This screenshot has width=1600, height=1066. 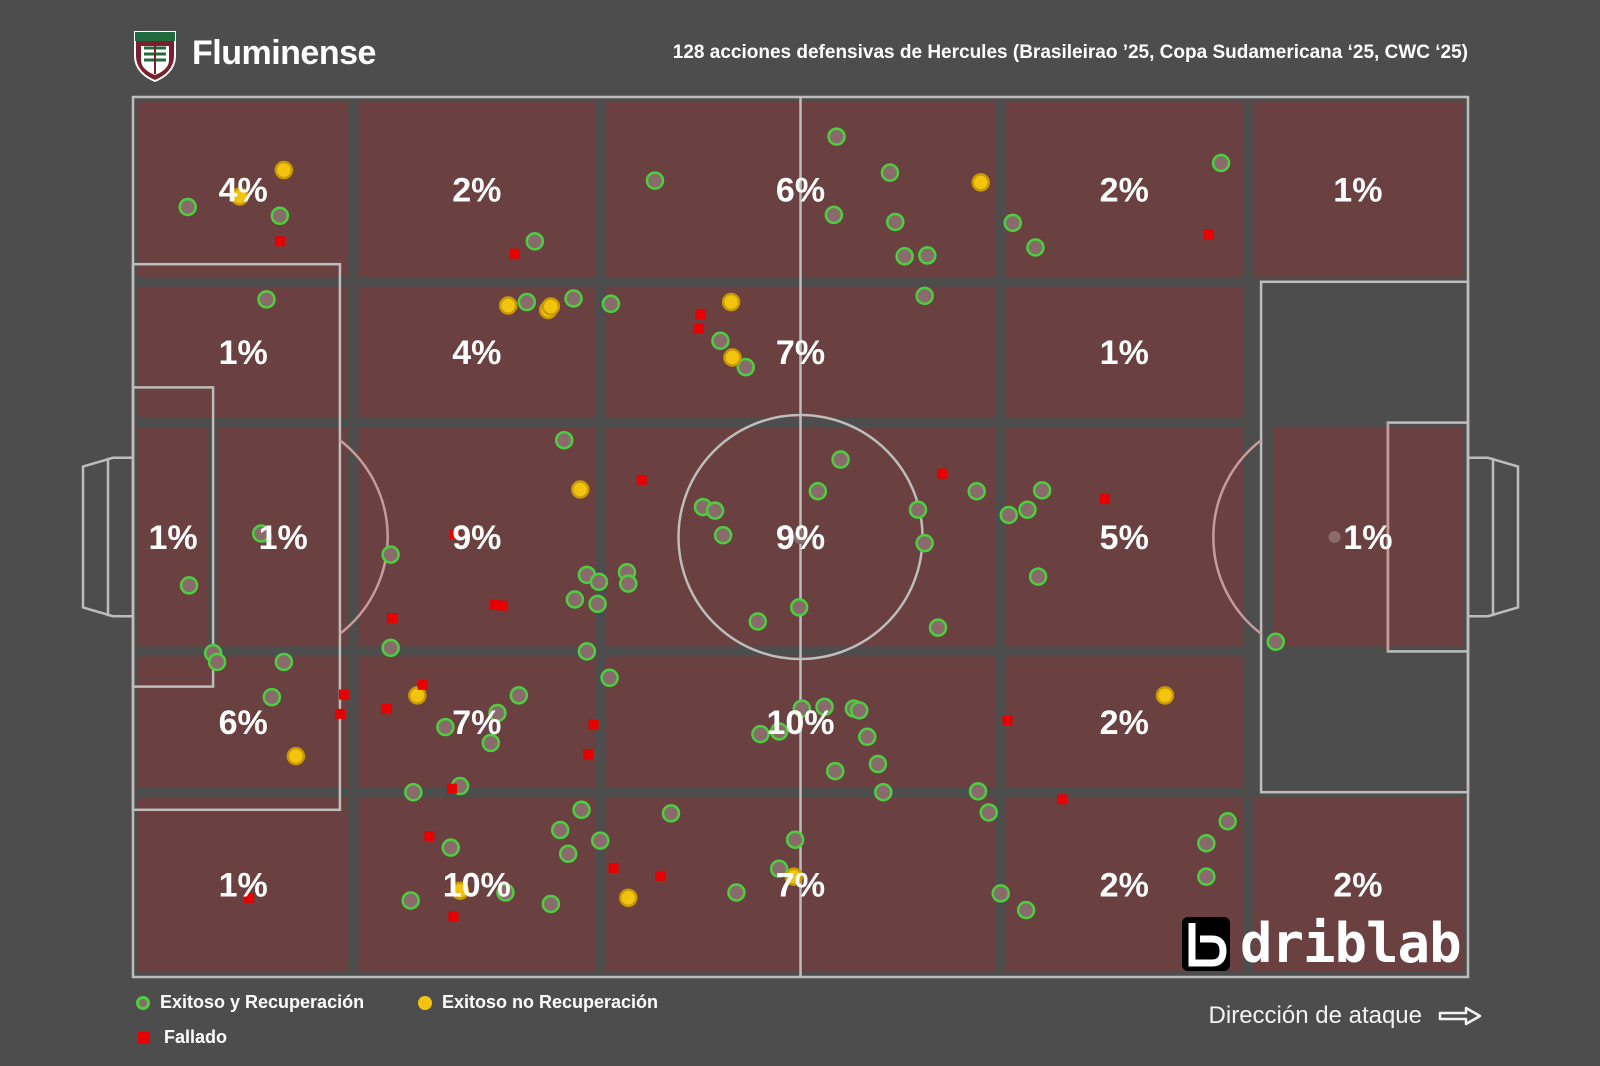 I want to click on brand-name: driblab, so click(x=1351, y=943).